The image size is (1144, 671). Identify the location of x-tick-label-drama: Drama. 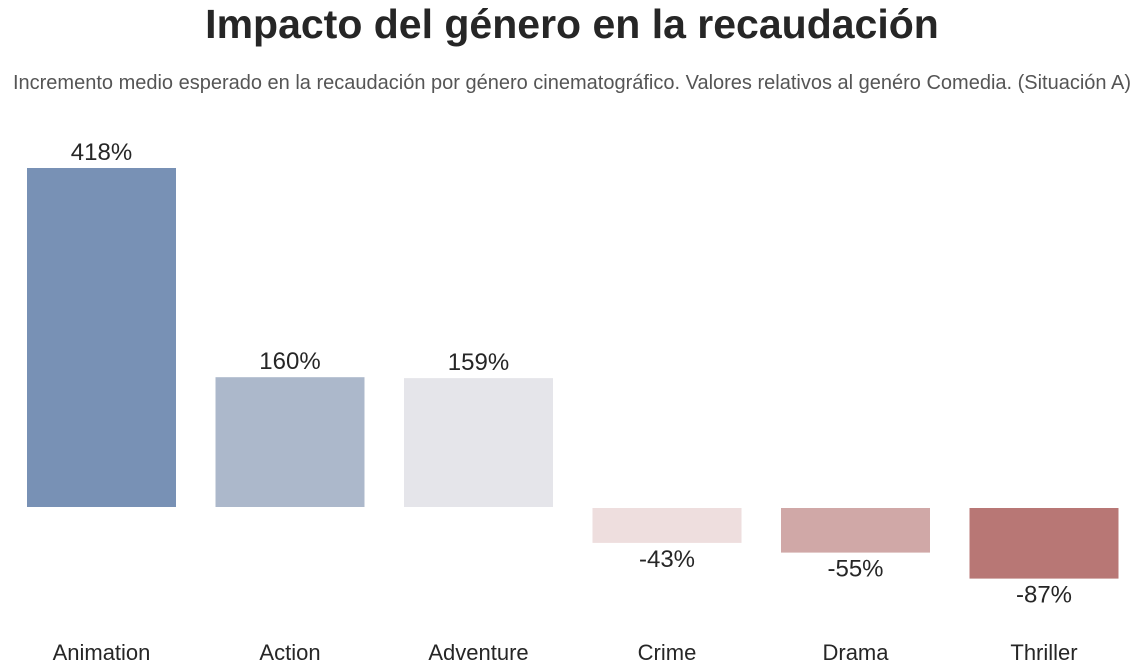
(855, 652).